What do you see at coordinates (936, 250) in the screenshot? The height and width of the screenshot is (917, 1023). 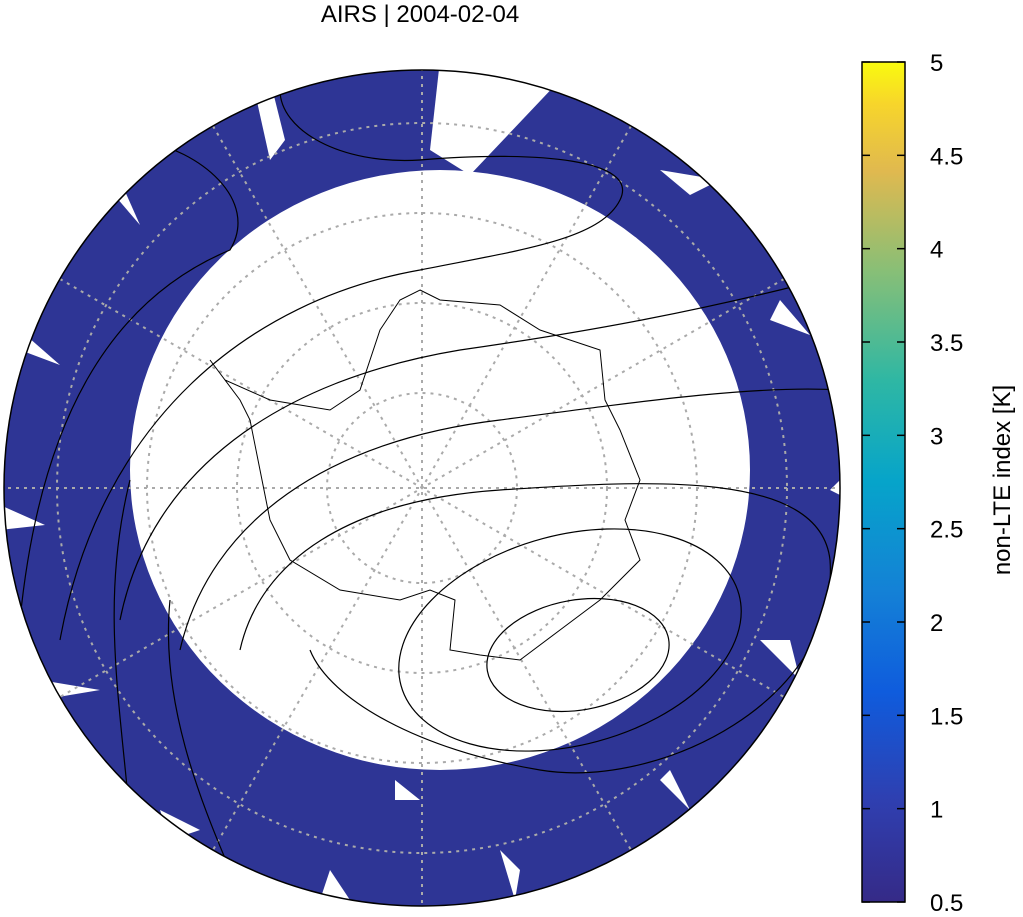 I see `colorbar-tick-label: 4` at bounding box center [936, 250].